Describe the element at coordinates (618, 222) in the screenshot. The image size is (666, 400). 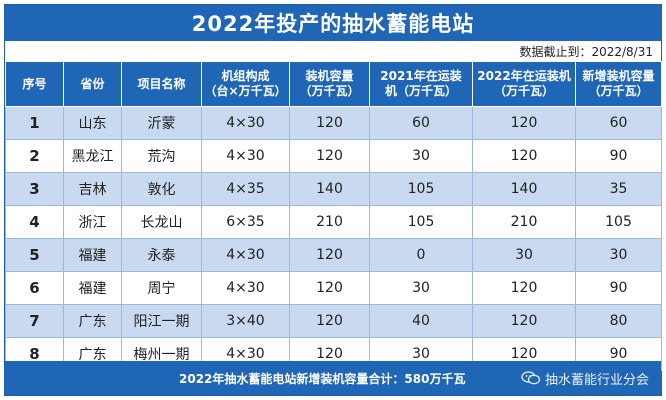
I see `cell-new: 105` at that location.